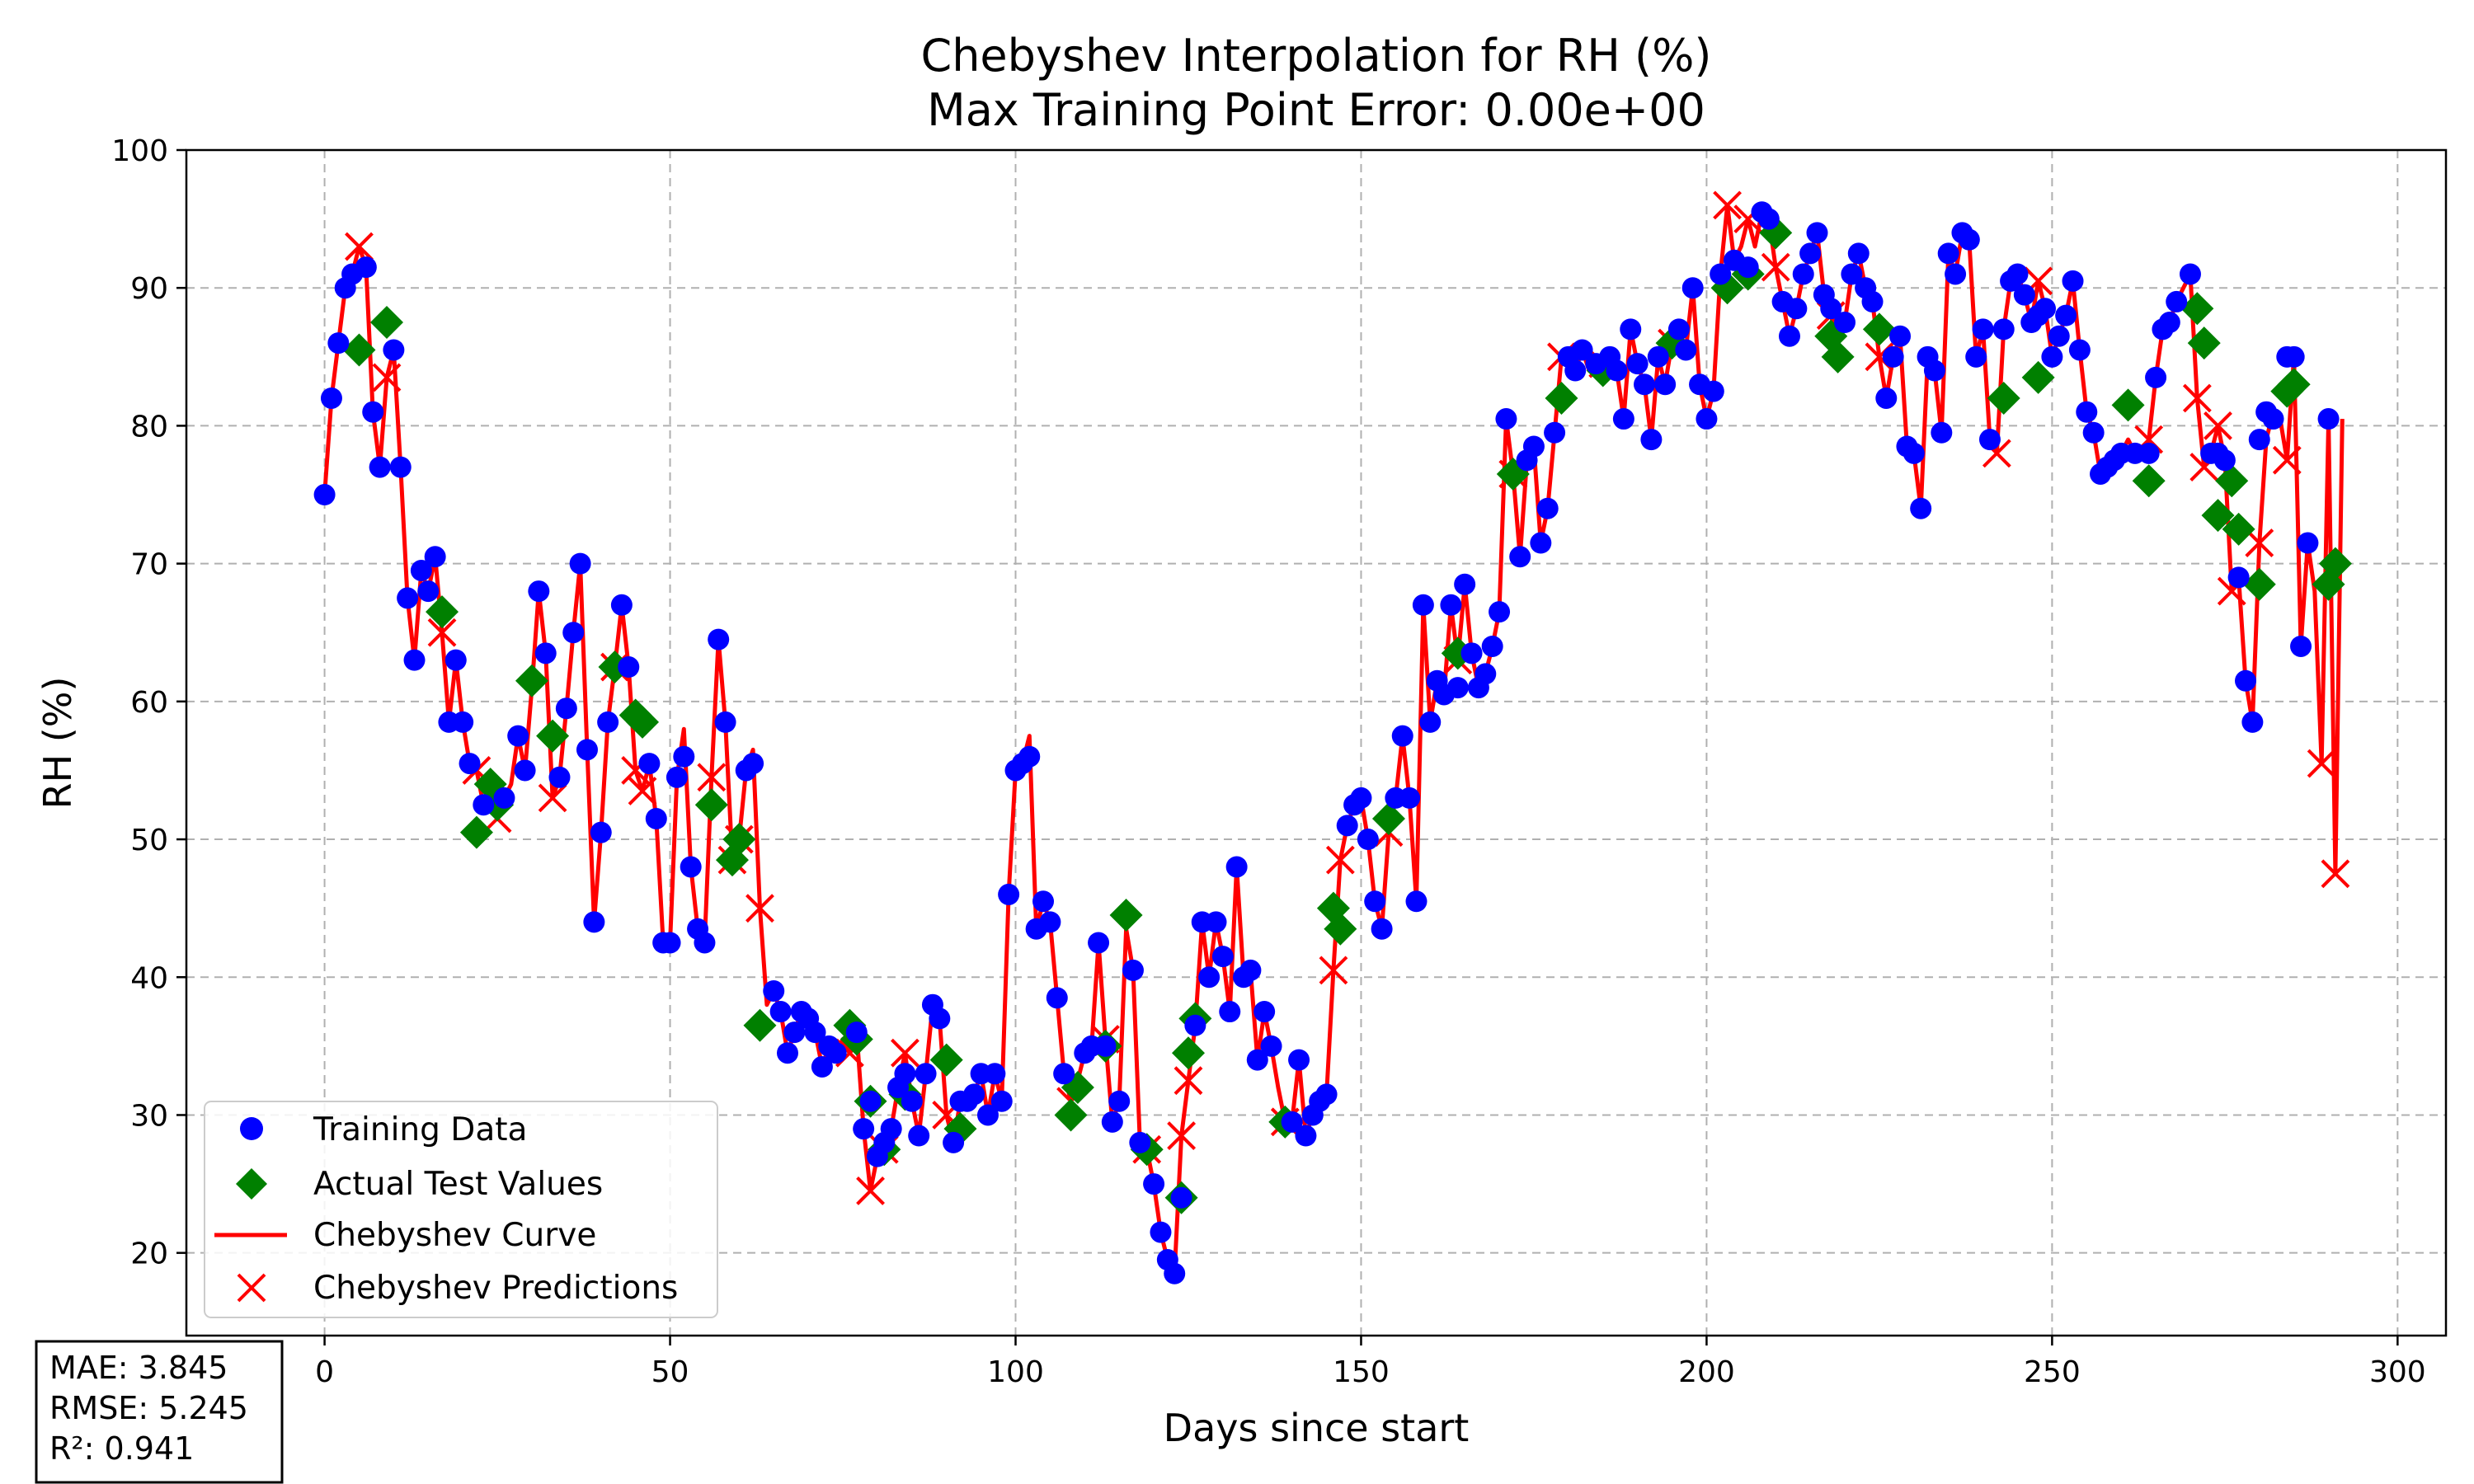  What do you see at coordinates (324, 1372) in the screenshot?
I see `x-tick-label: 0` at bounding box center [324, 1372].